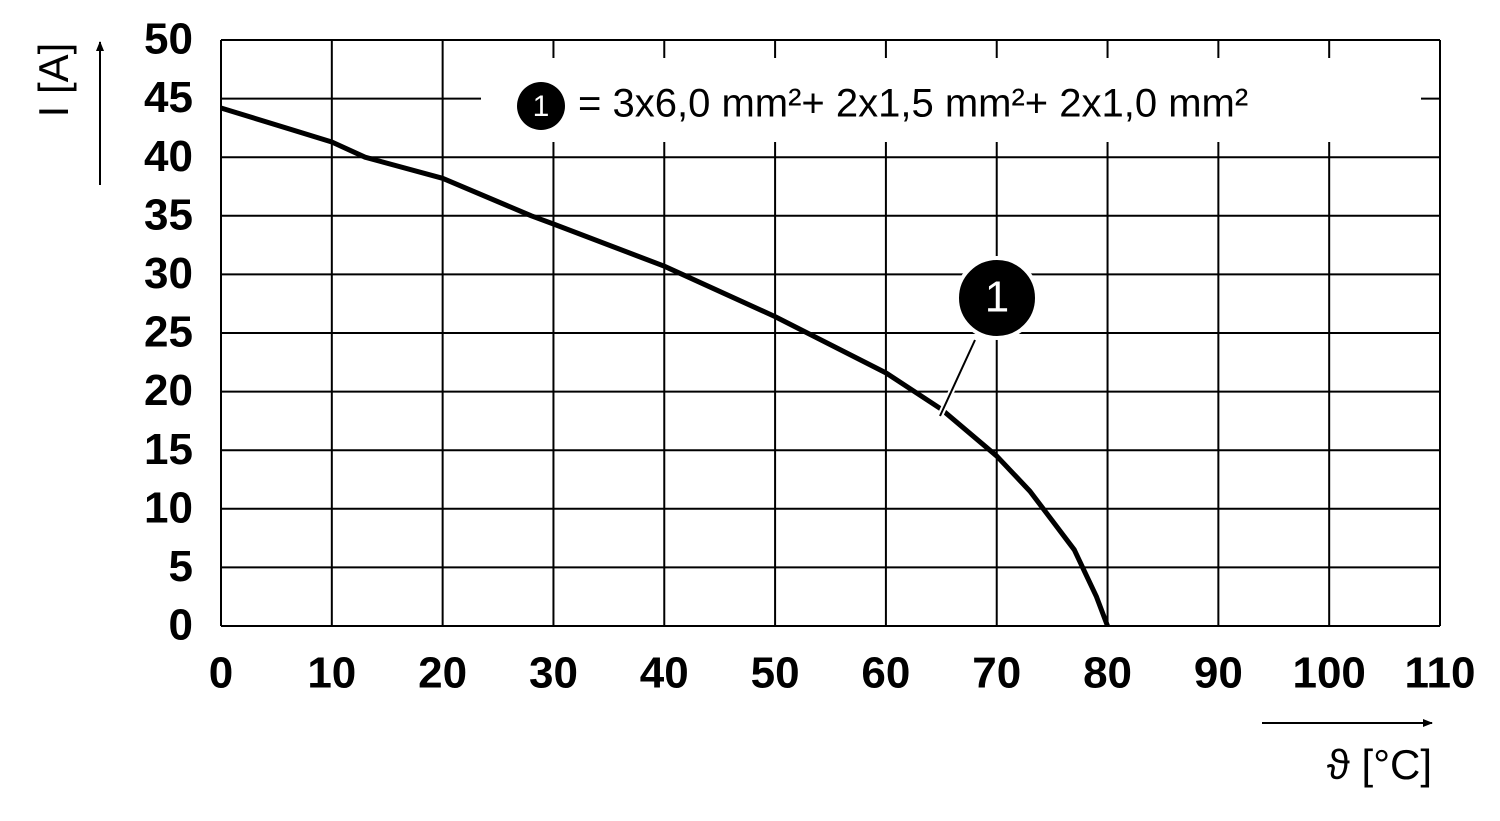 This screenshot has width=1500, height=821. Describe the element at coordinates (957, 378) in the screenshot. I see `callout-line` at that location.